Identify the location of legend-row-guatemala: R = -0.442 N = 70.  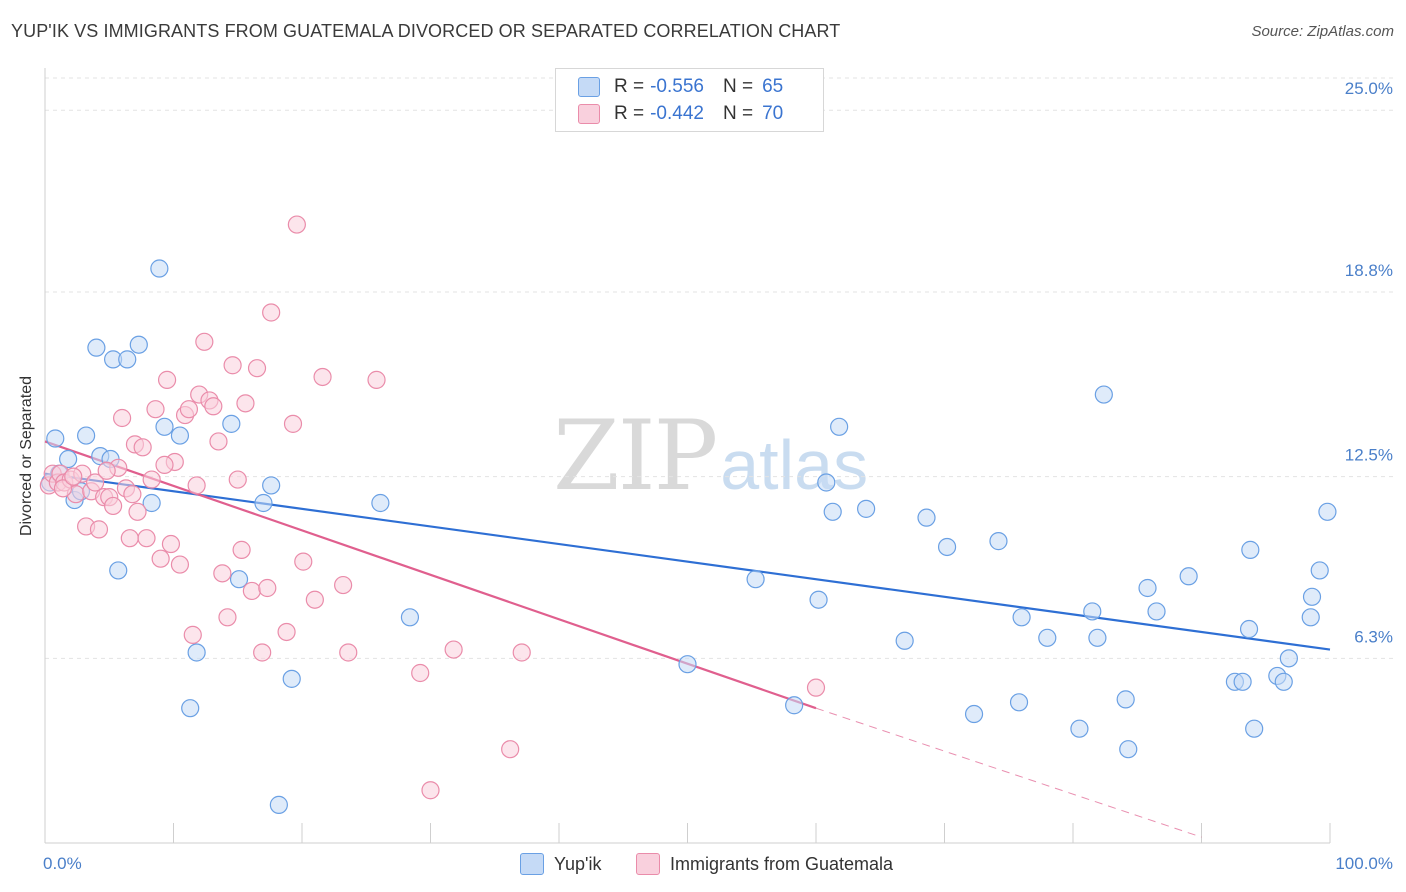
(680, 114).